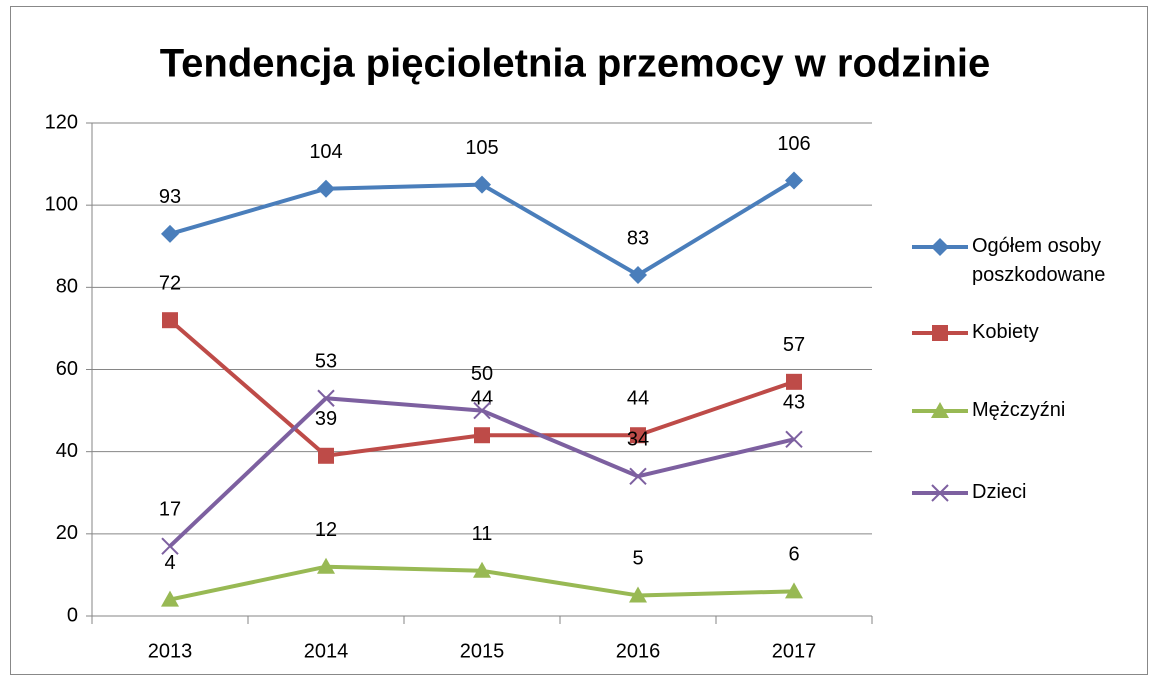  I want to click on data-label: 12, so click(326, 530).